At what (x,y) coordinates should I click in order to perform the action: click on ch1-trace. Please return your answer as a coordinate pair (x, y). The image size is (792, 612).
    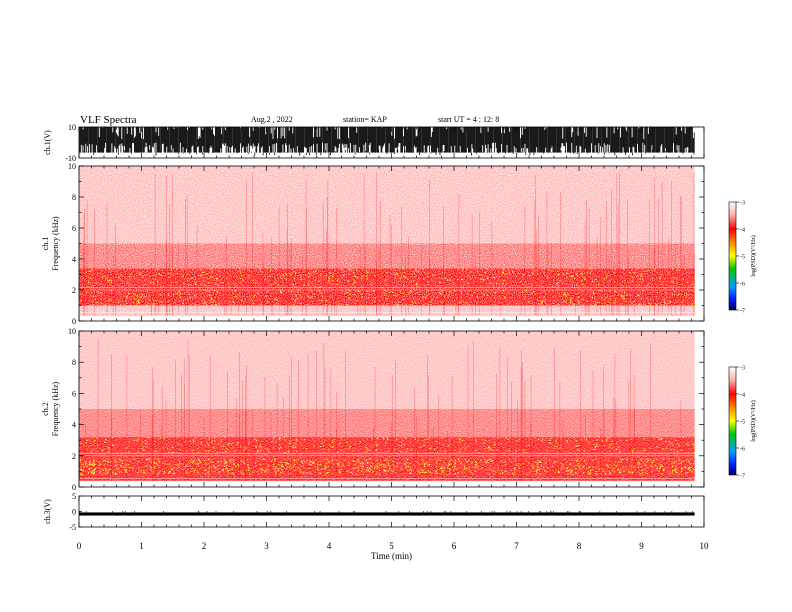
    Looking at the image, I should click on (387, 141).